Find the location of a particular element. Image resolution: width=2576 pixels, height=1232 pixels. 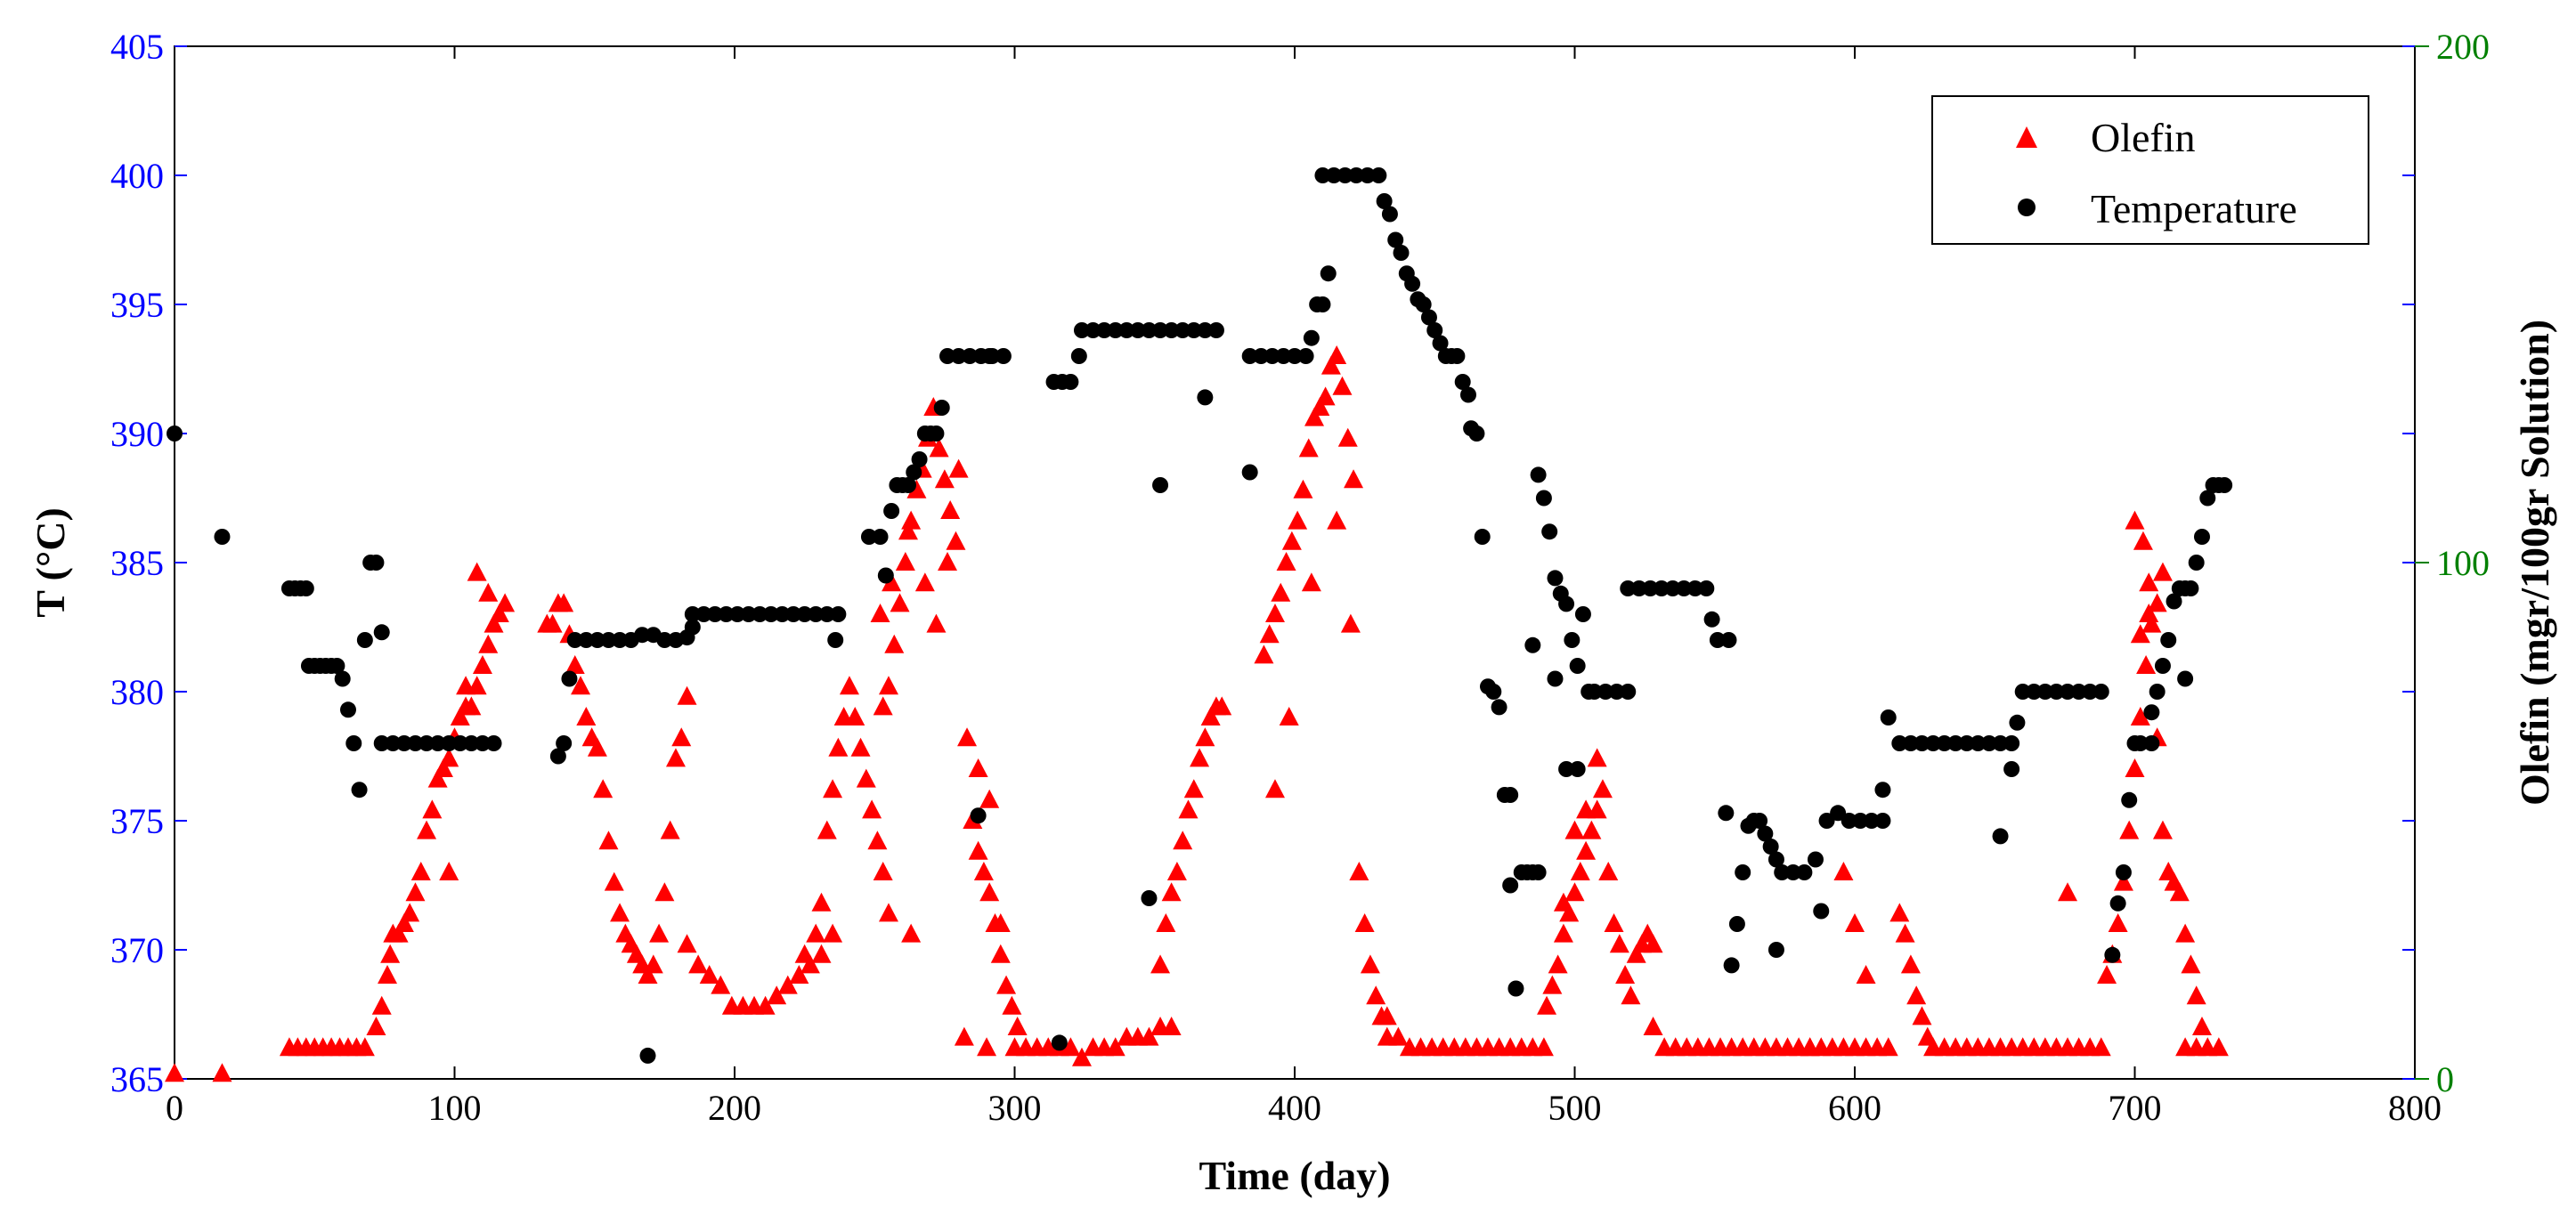

y-left-axis-label: T (°C) is located at coordinates (50, 562).